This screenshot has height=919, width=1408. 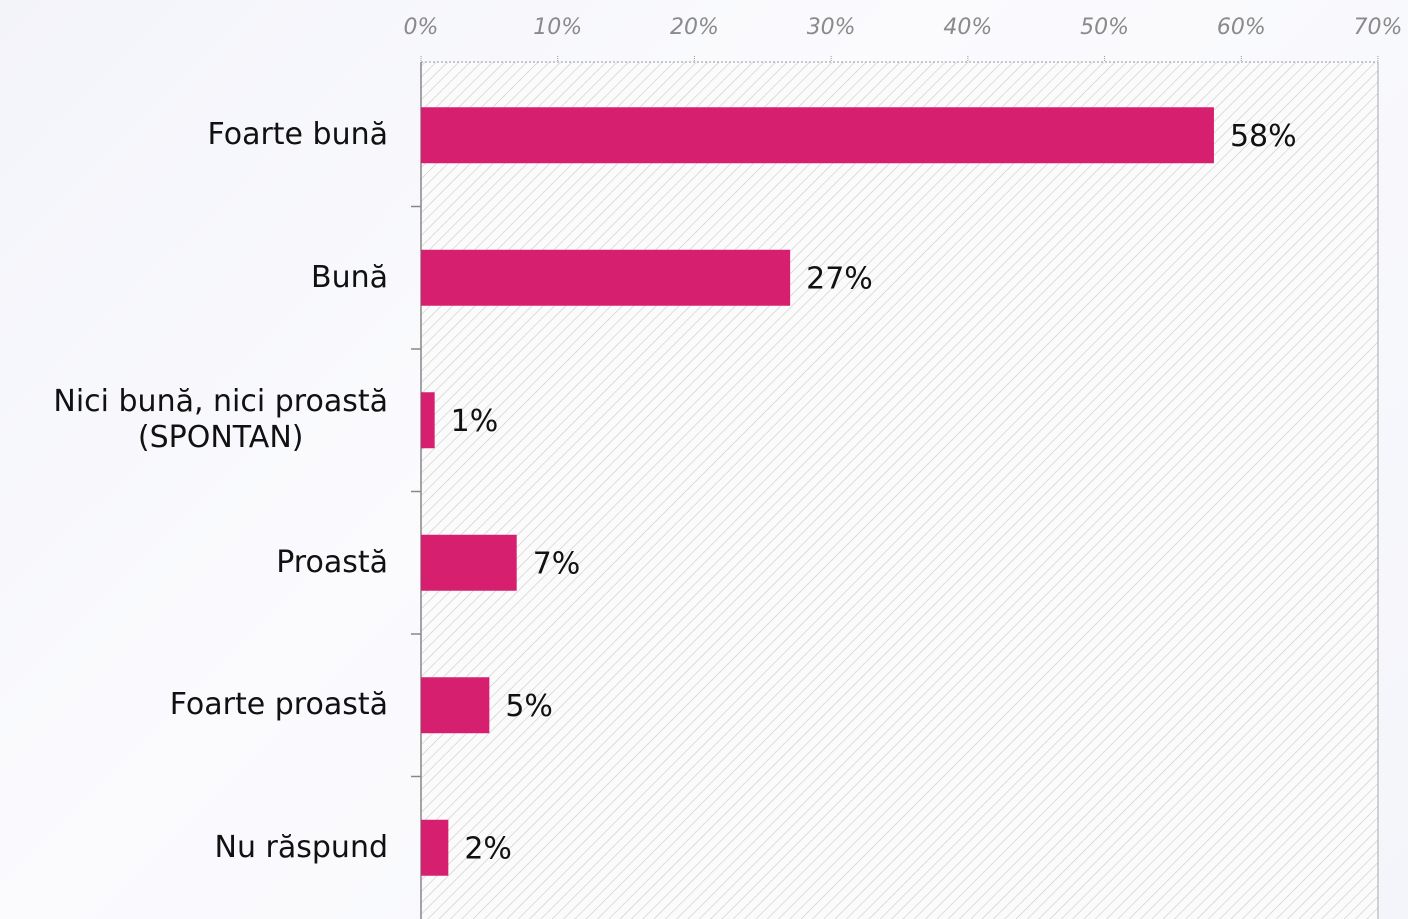 I want to click on value-label: 58%, so click(x=1263, y=136).